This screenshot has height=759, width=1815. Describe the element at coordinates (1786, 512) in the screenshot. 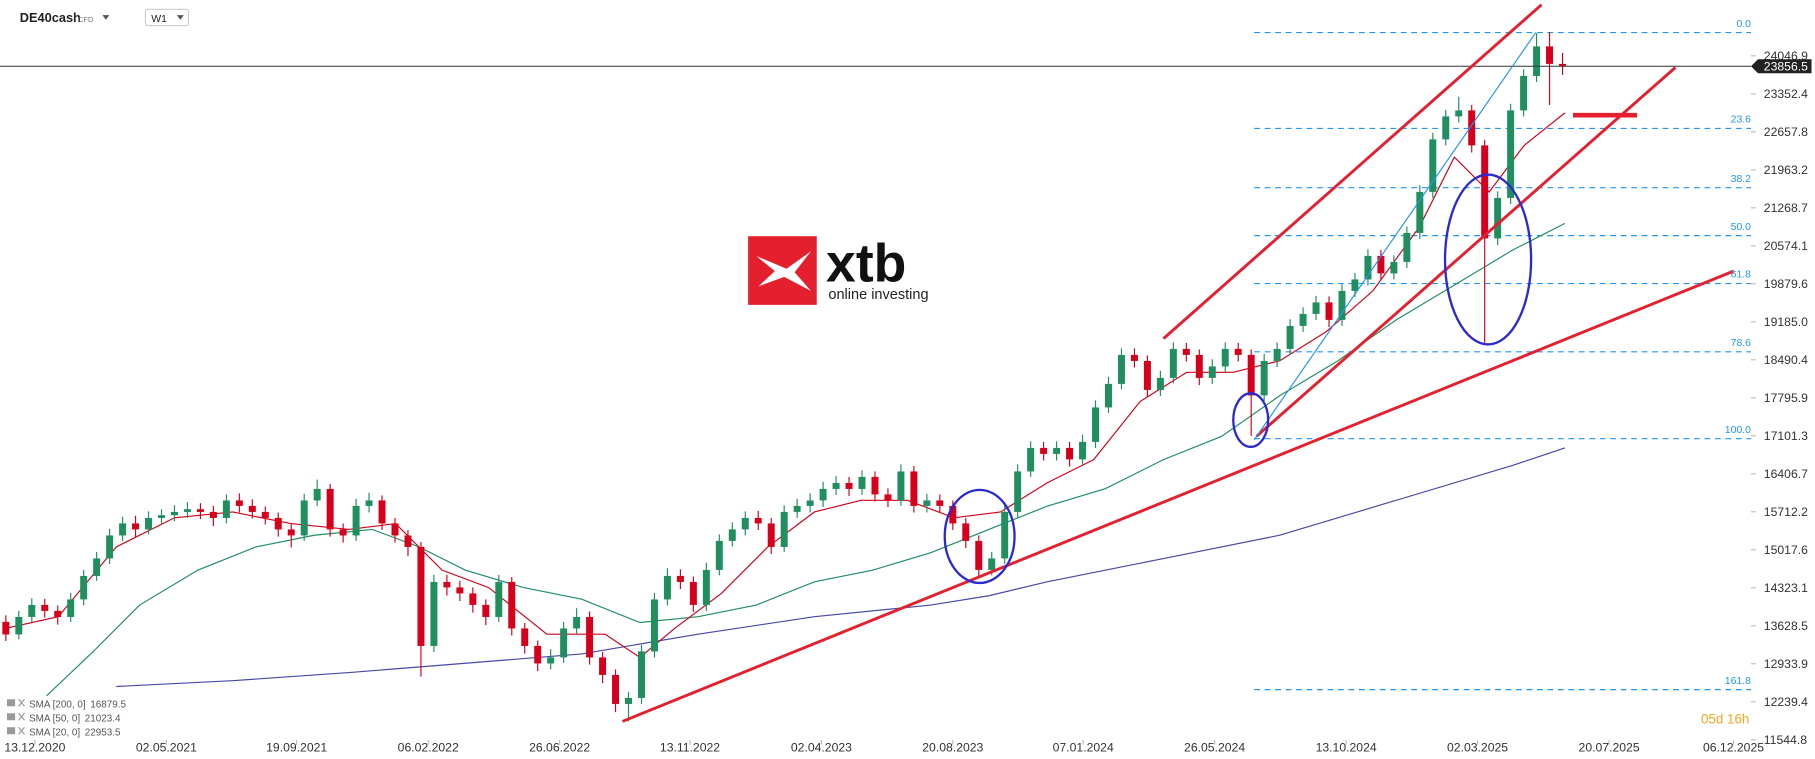

I see `y-tick-label: 15712.2` at that location.